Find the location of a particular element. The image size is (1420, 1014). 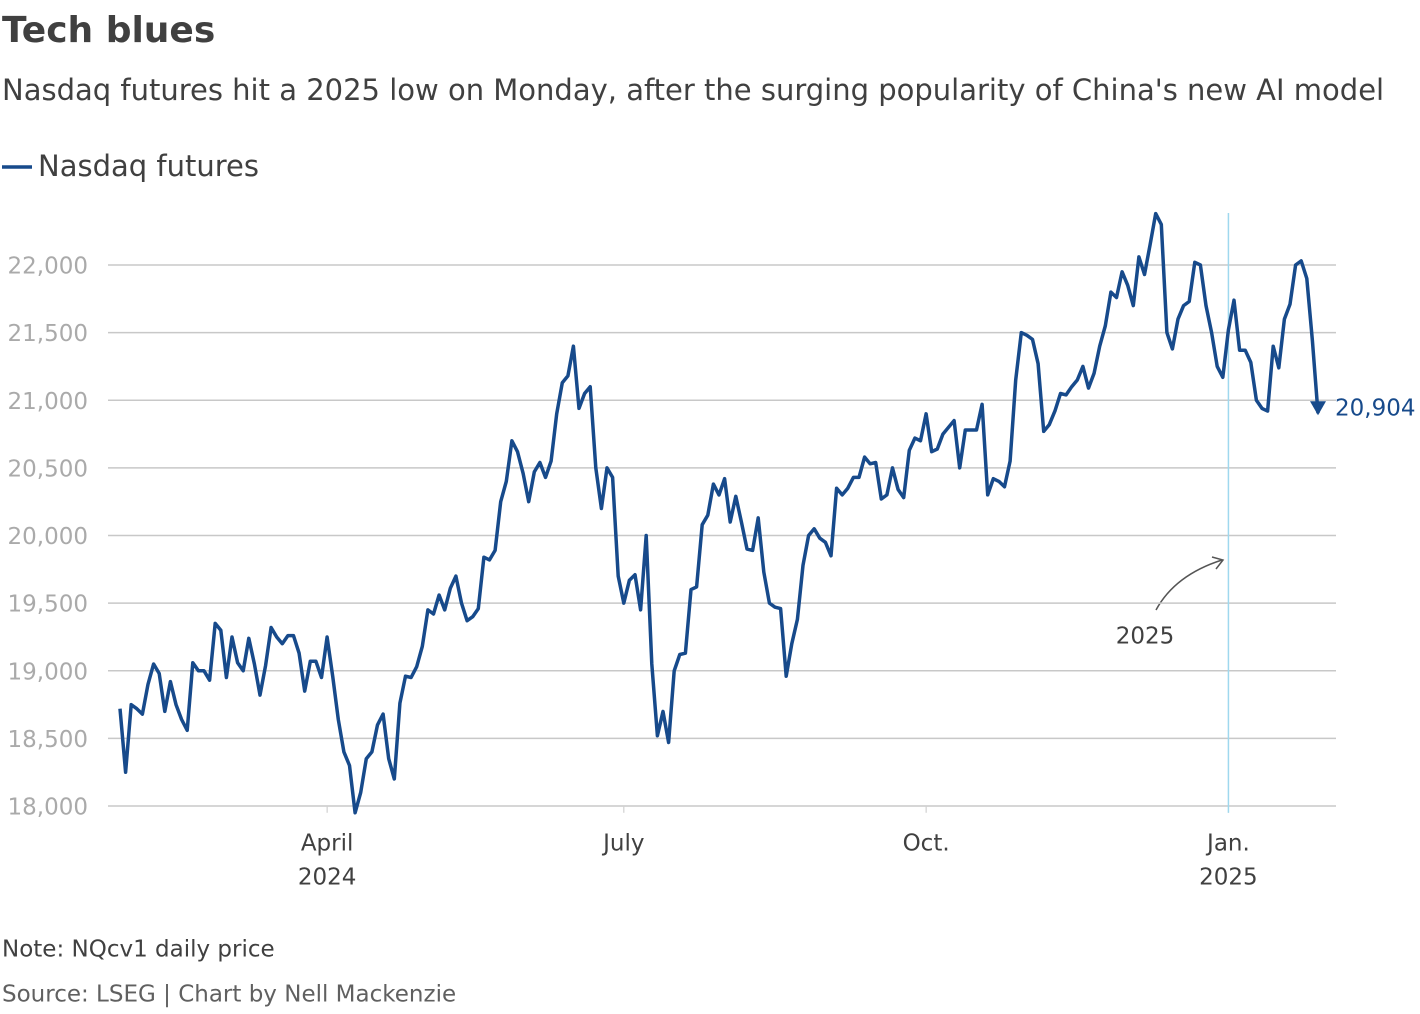

y-tick-label: 18,500 is located at coordinates (48, 740).